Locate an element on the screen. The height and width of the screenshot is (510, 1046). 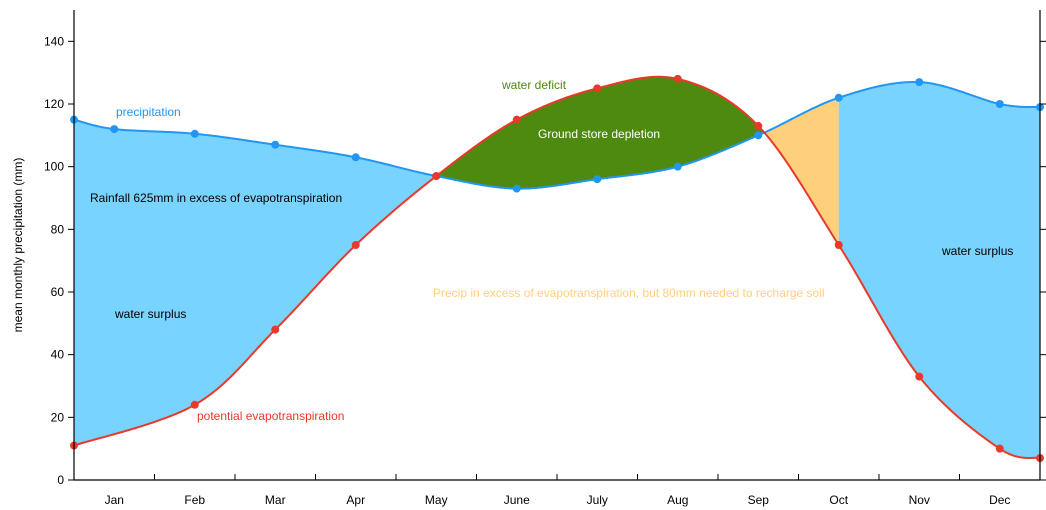
x-tick-label: Apr is located at coordinates (355, 500).